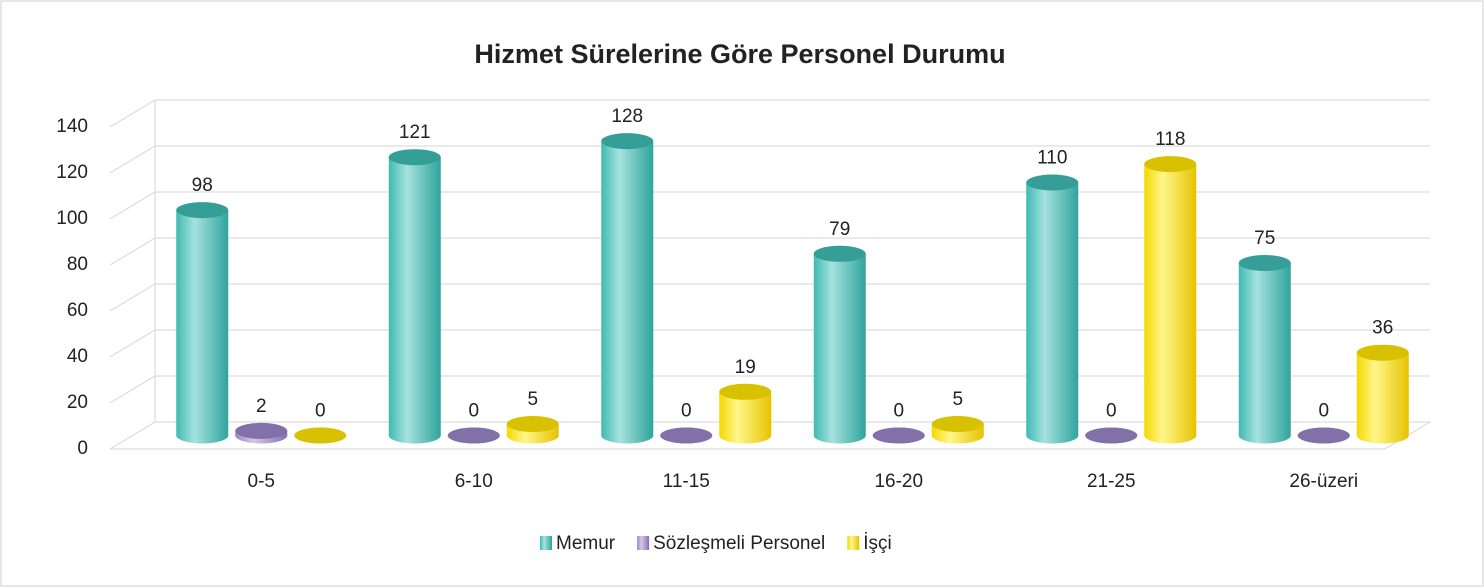 This screenshot has width=1484, height=587. What do you see at coordinates (77, 402) in the screenshot?
I see `y-tick-label: 20` at bounding box center [77, 402].